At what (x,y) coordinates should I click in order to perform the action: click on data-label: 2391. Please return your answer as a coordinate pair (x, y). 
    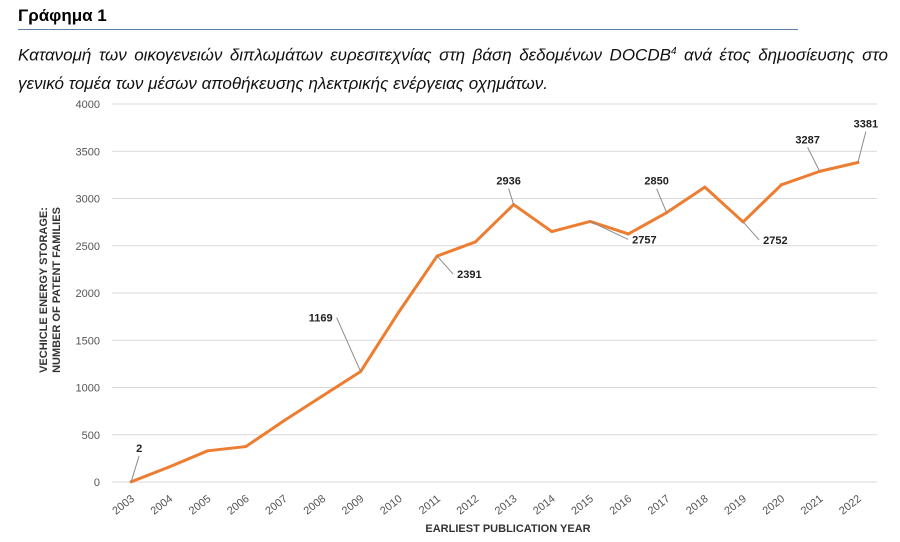
    Looking at the image, I should click on (469, 275).